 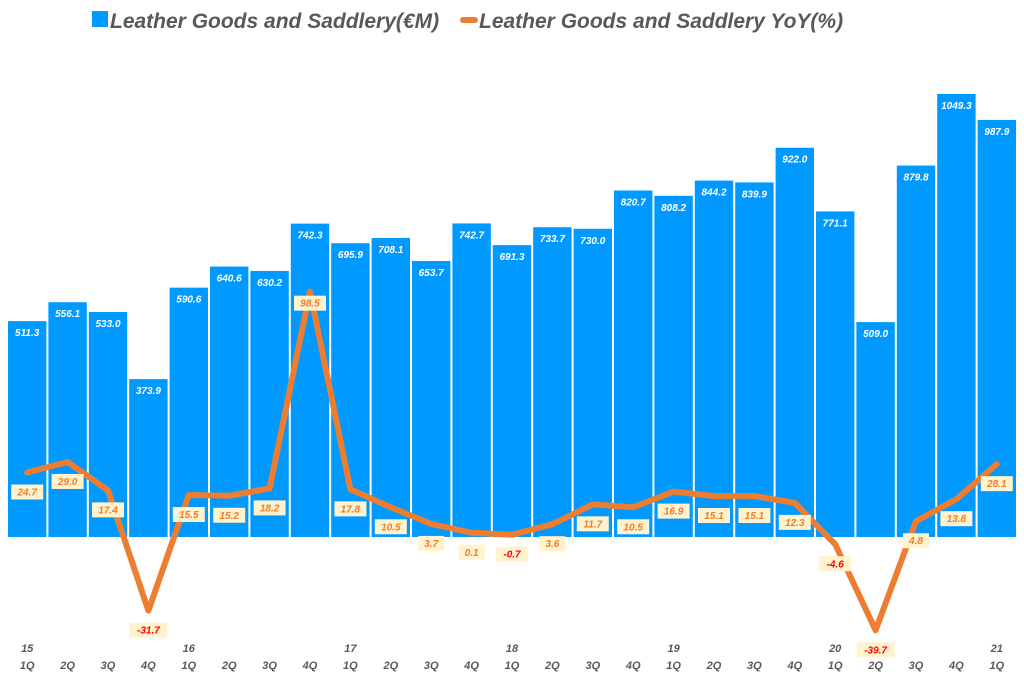 I want to click on yoy-value-label: 13.8, so click(x=957, y=519).